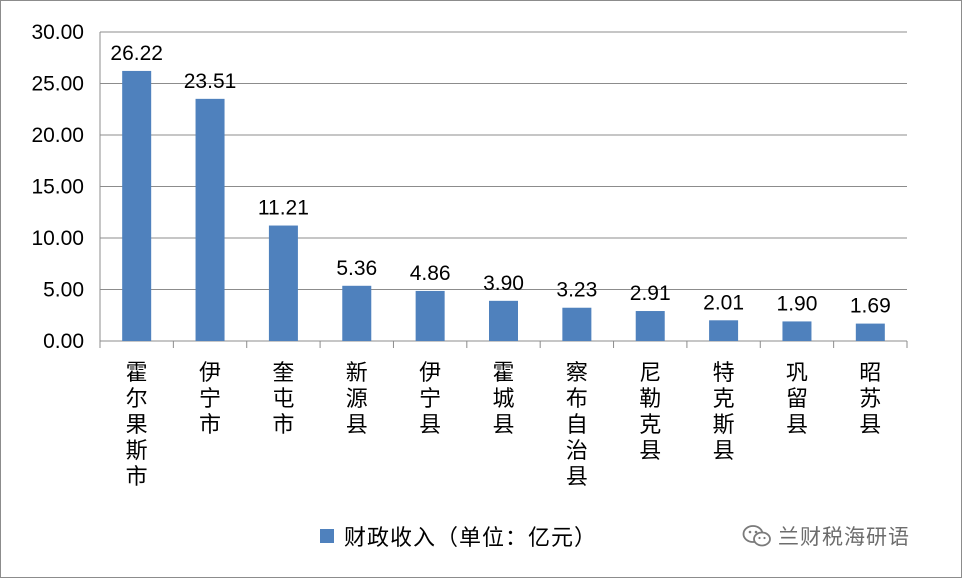 The height and width of the screenshot is (578, 962). Describe the element at coordinates (870, 399) in the screenshot. I see `category-label: 昭苏县` at that location.